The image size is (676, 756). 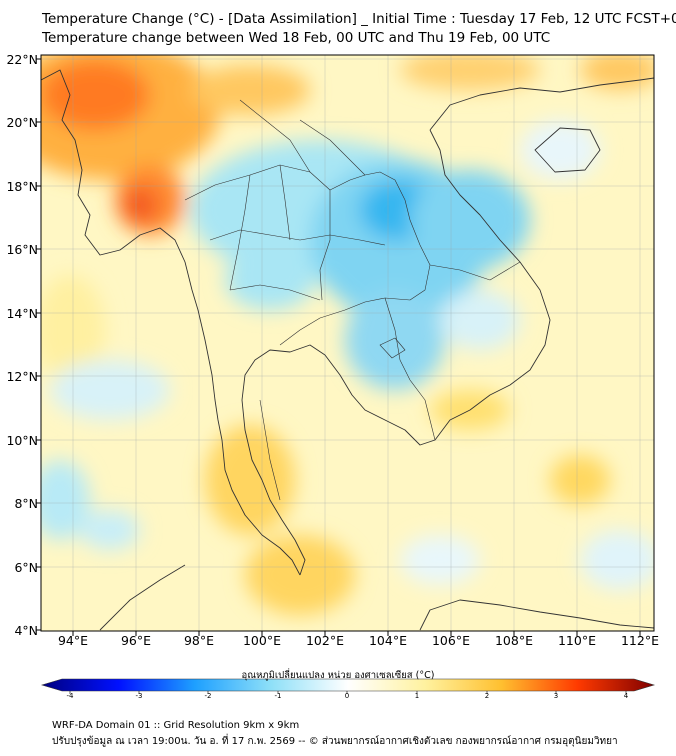 What do you see at coordinates (199, 640) in the screenshot?
I see `lon-label: 98°E` at bounding box center [199, 640].